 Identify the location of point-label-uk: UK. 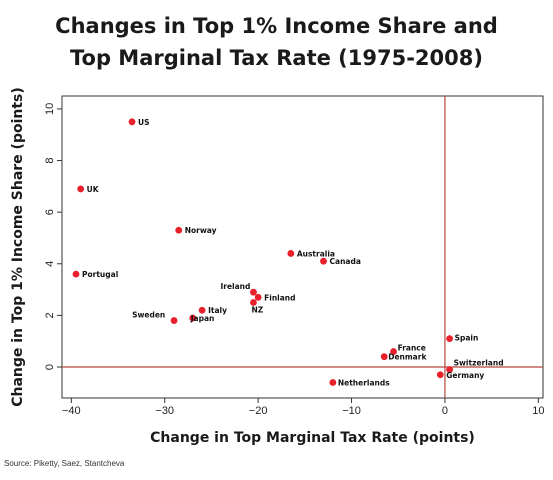
(93, 189).